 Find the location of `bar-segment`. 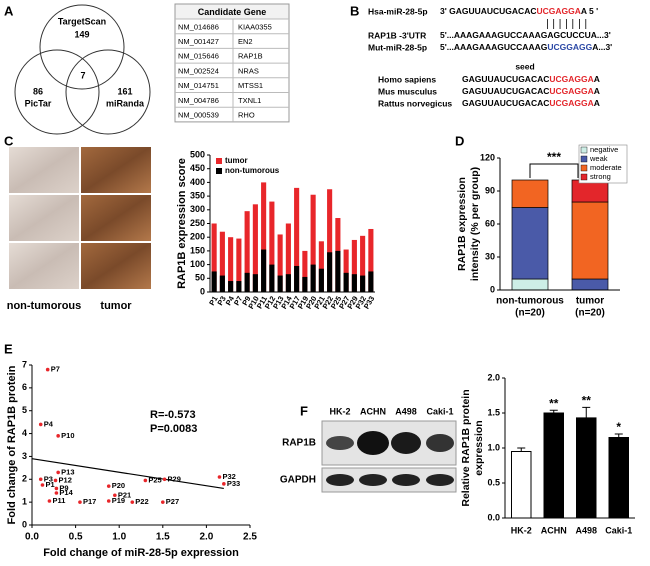

bar-segment is located at coordinates (530, 284).